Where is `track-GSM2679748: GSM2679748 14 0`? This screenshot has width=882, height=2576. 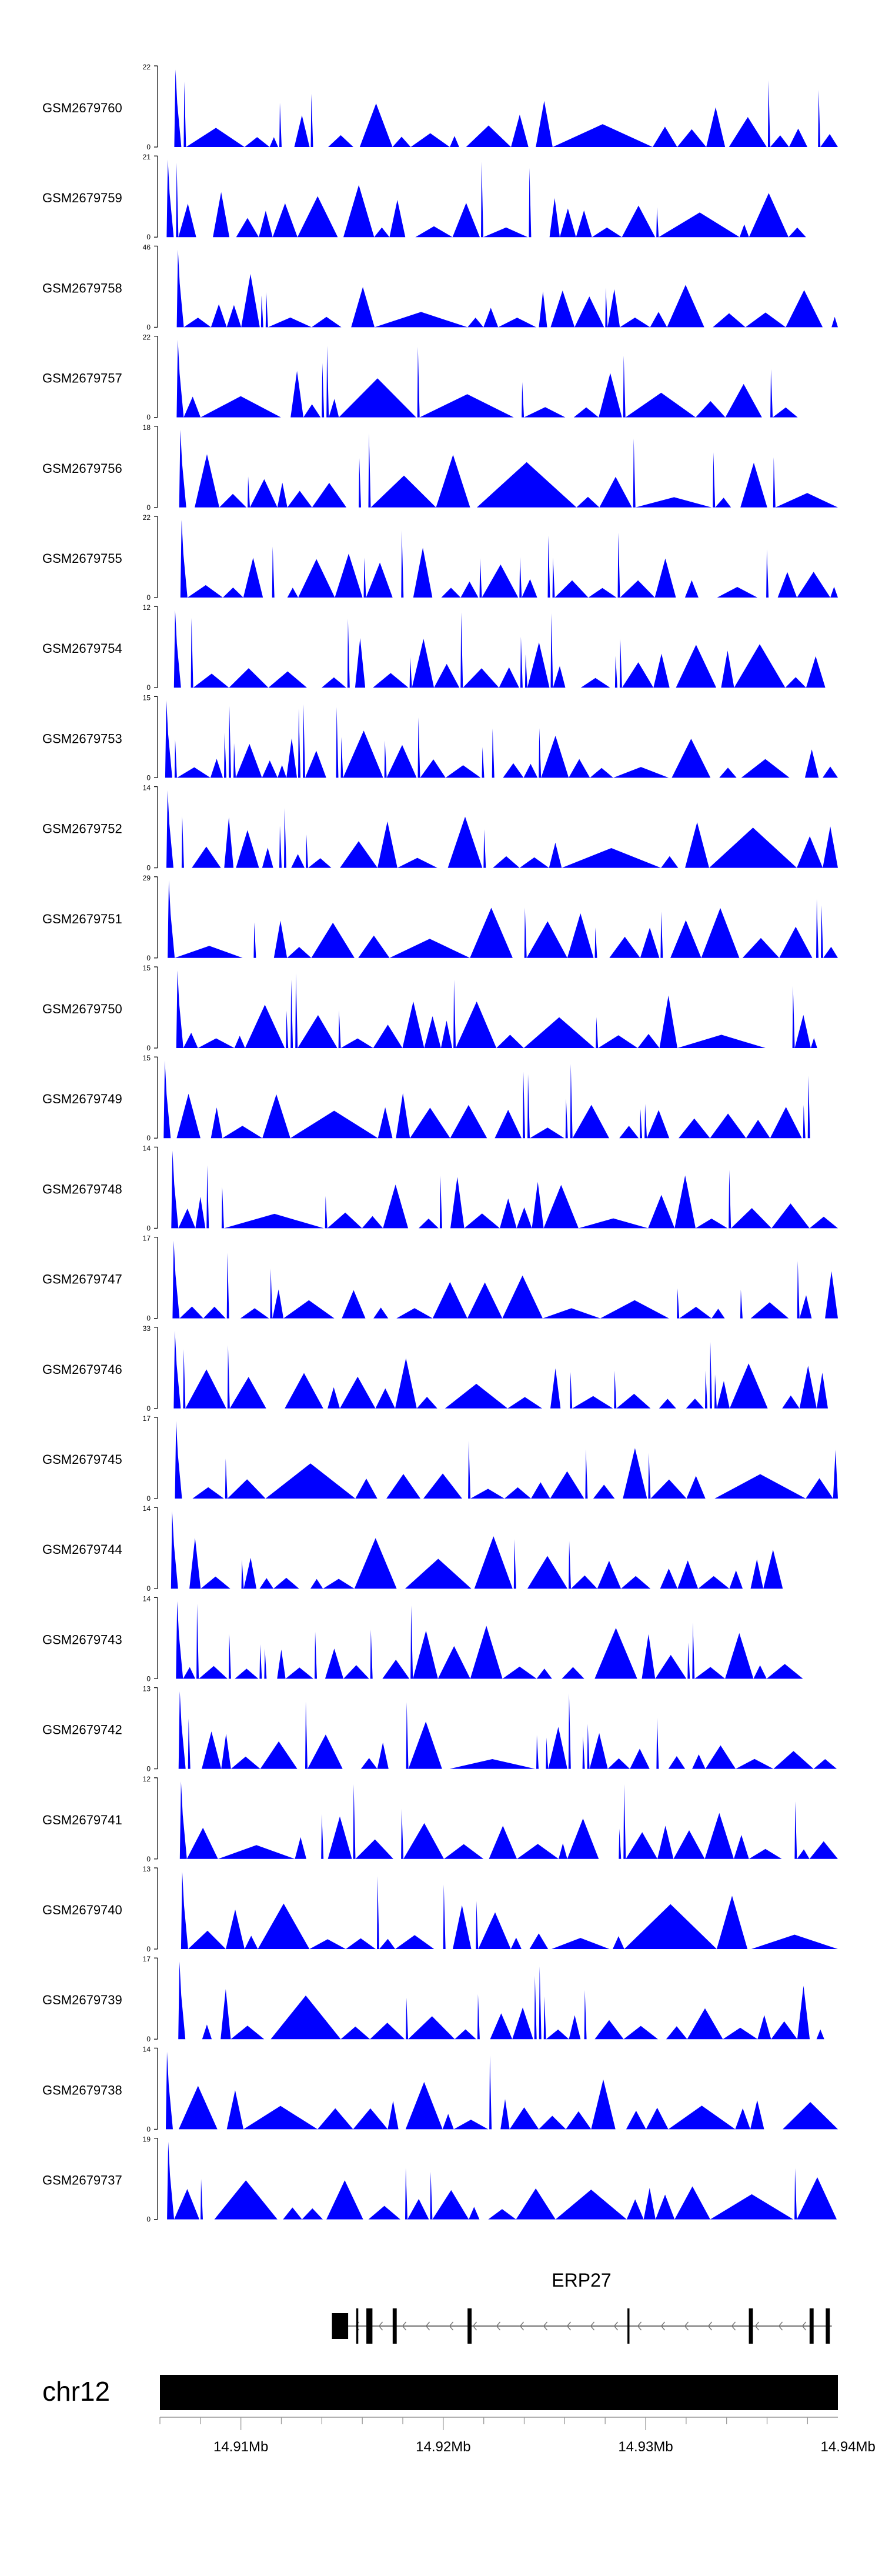 track-GSM2679748: GSM2679748 14 0 is located at coordinates (440, 1188).